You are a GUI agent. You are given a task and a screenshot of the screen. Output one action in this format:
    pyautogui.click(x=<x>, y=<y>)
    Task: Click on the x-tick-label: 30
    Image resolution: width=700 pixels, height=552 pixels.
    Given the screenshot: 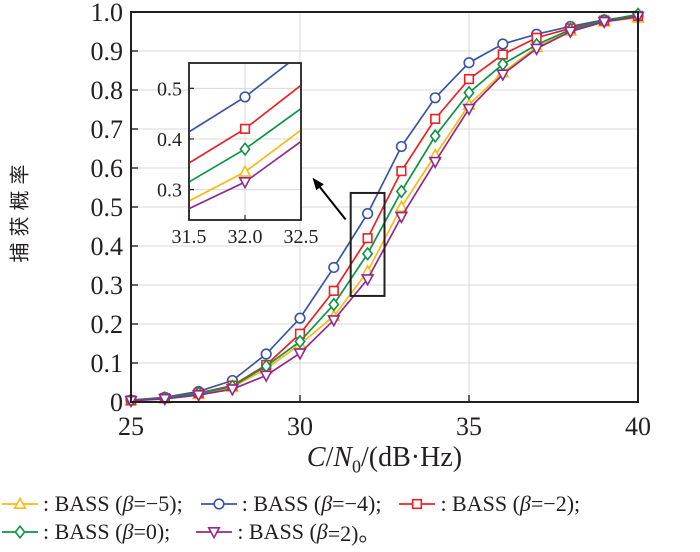 What is the action you would take?
    pyautogui.click(x=300, y=426)
    